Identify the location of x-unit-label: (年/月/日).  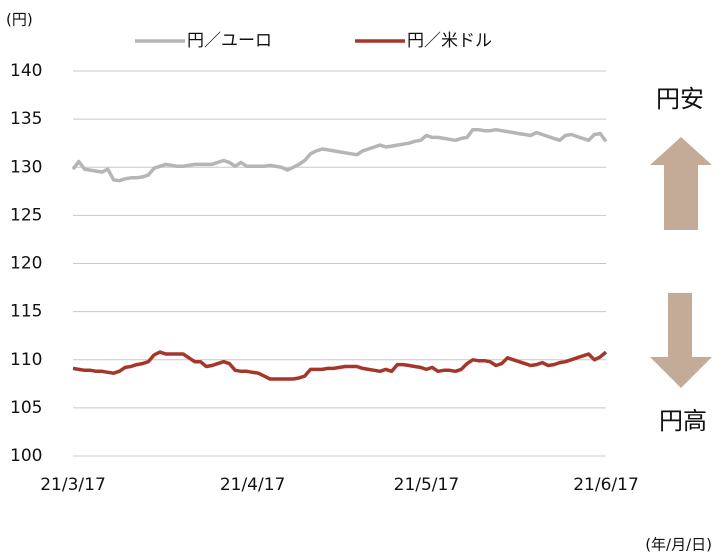
(678, 545).